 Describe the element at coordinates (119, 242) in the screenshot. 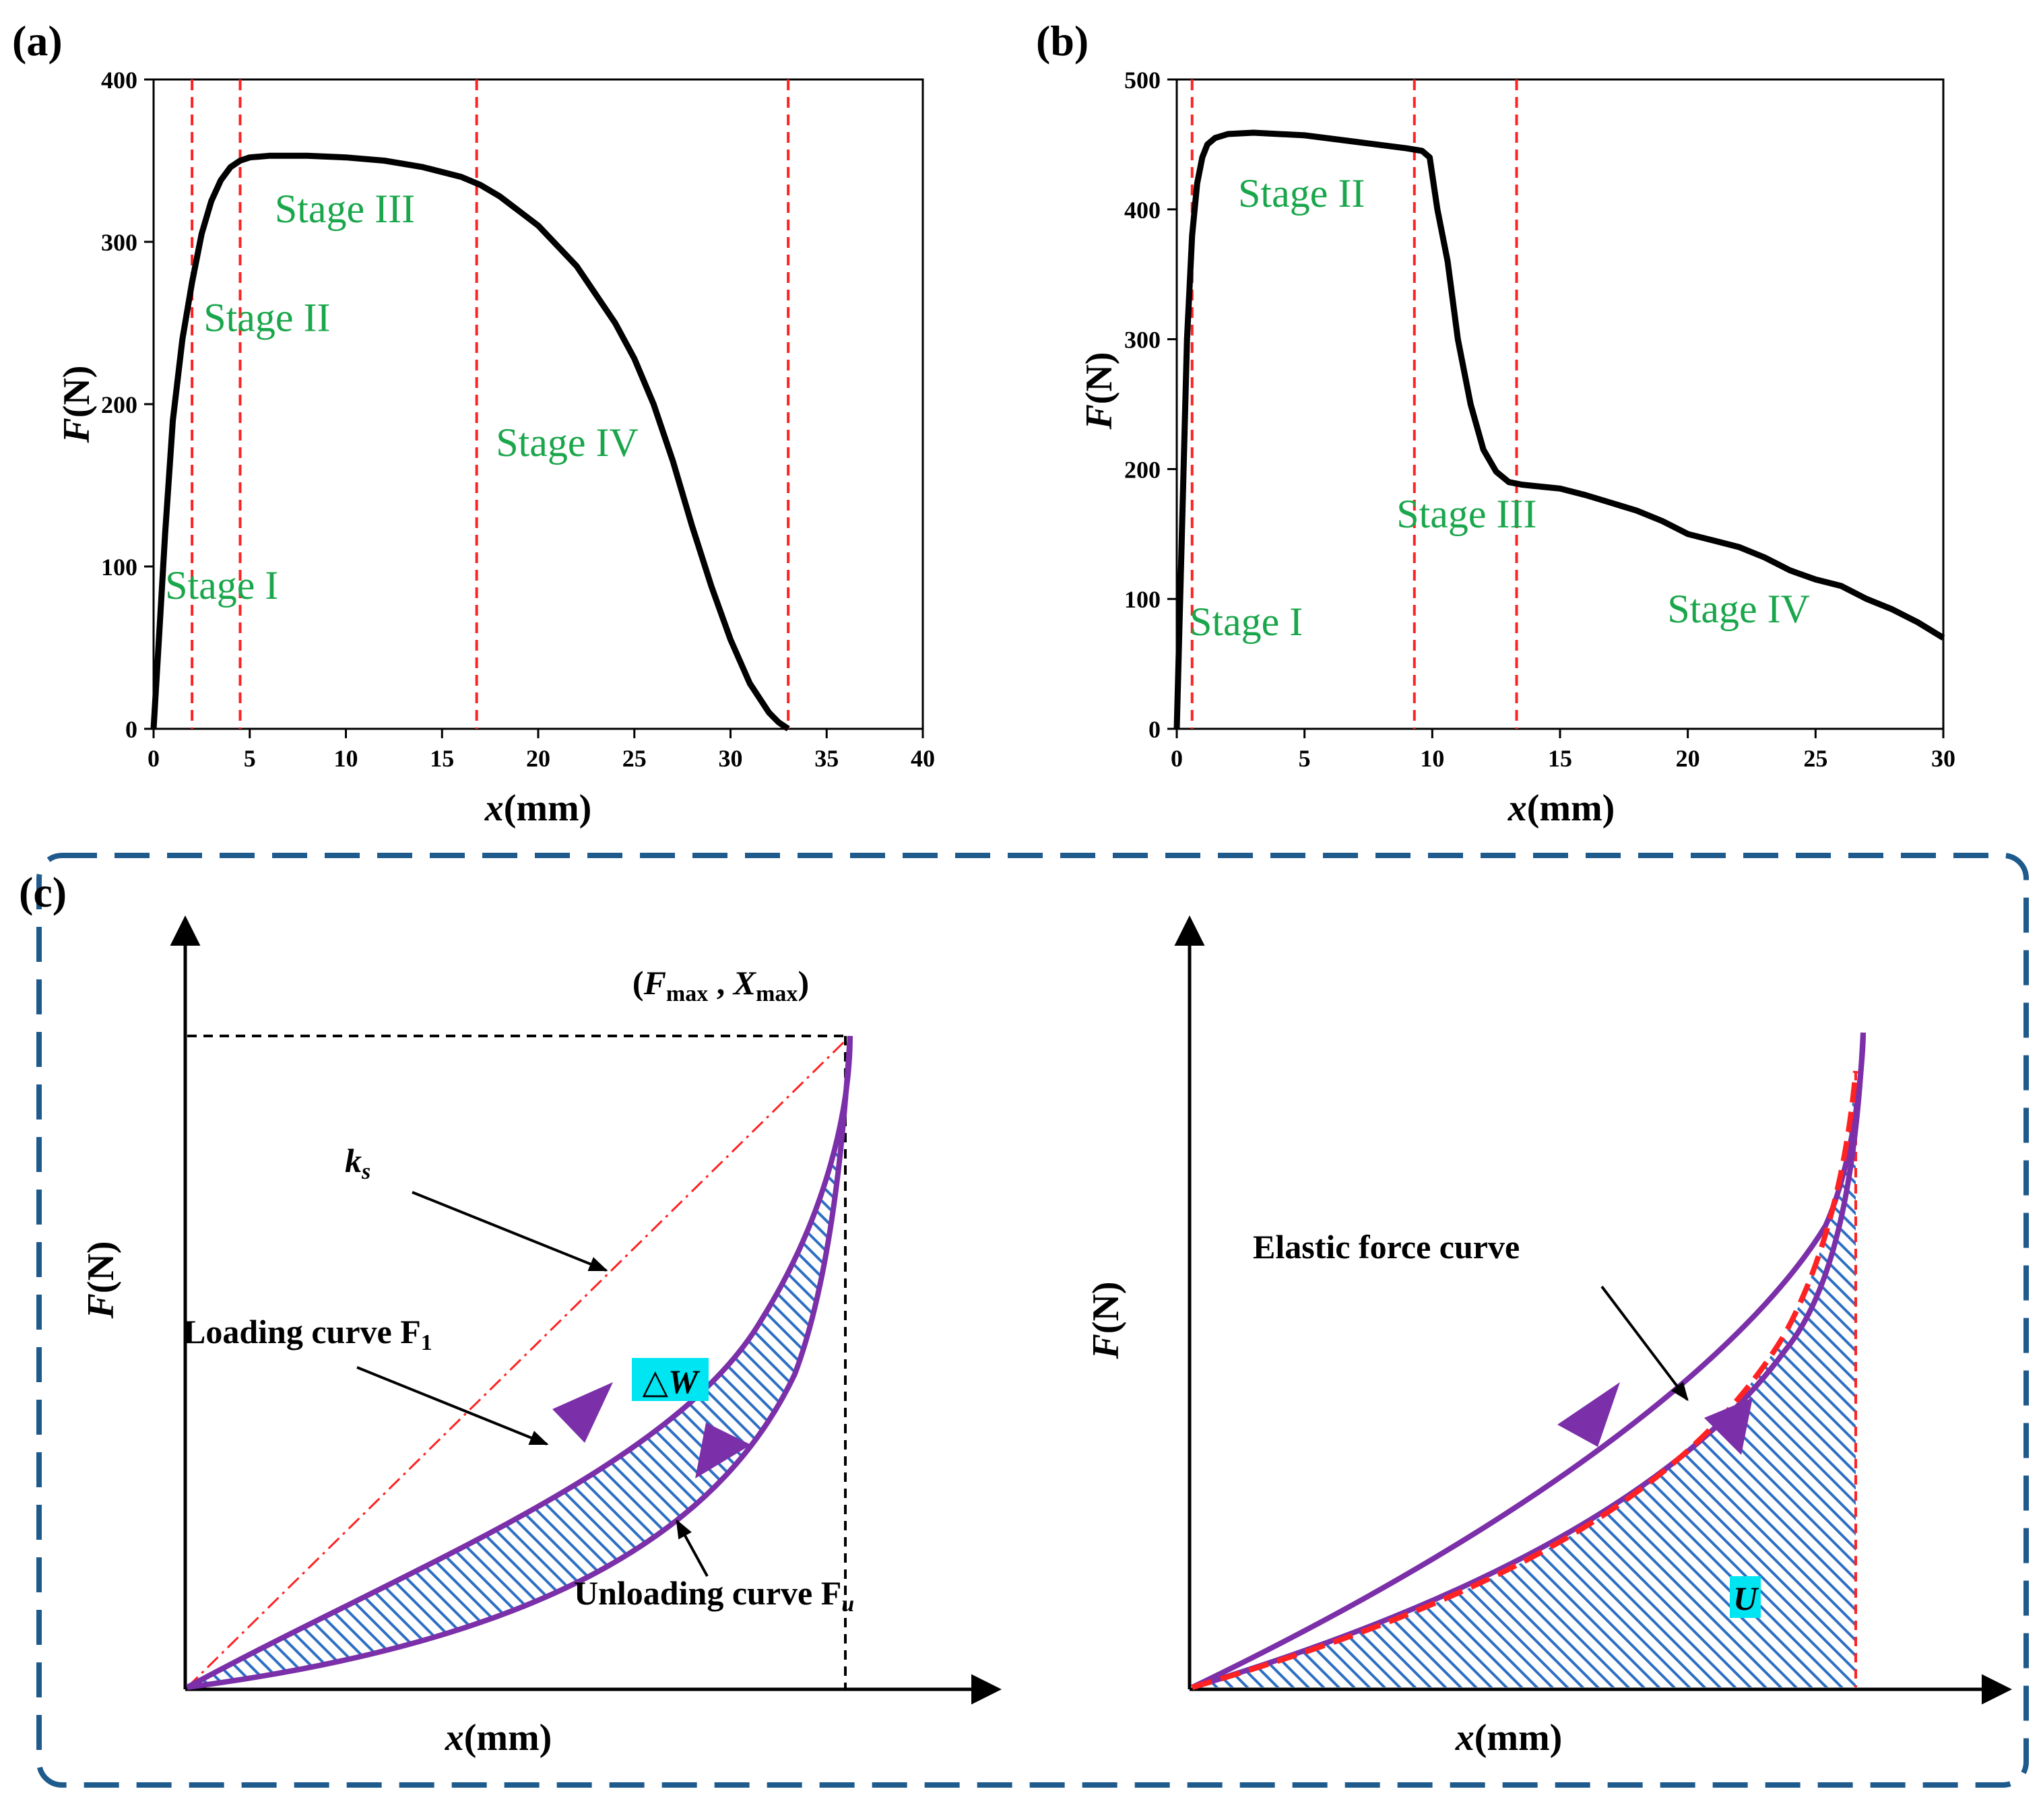

I see `a-y-tick-label: 300` at that location.